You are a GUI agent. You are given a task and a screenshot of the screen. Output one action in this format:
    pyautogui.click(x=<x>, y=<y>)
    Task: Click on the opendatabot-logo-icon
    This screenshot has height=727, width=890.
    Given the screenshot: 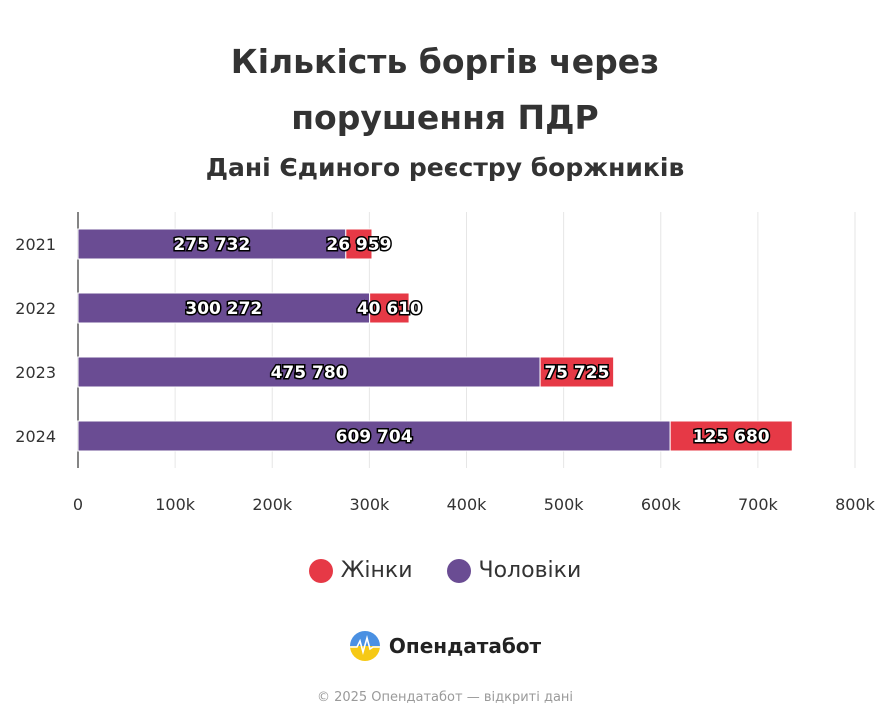 What is the action you would take?
    pyautogui.click(x=364, y=646)
    